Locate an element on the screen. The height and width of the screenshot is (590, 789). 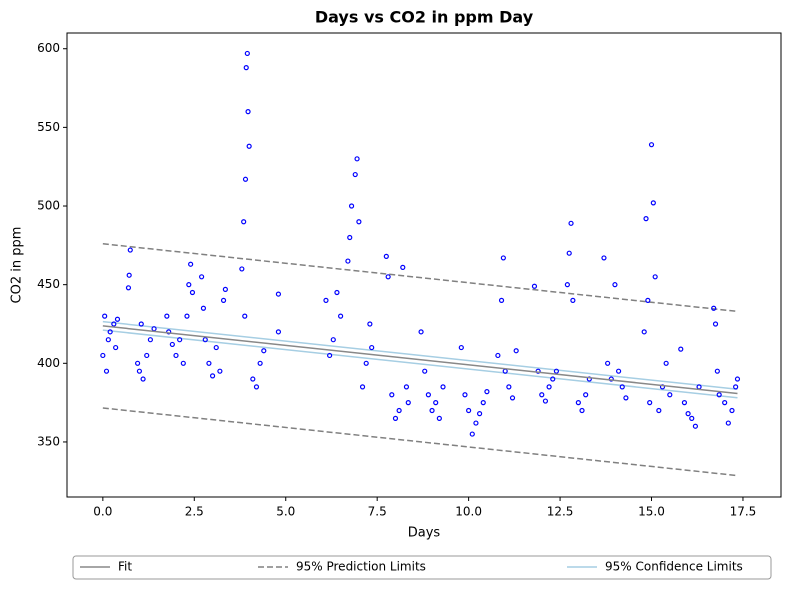
y-tick-label: 600 is located at coordinates (48, 48).